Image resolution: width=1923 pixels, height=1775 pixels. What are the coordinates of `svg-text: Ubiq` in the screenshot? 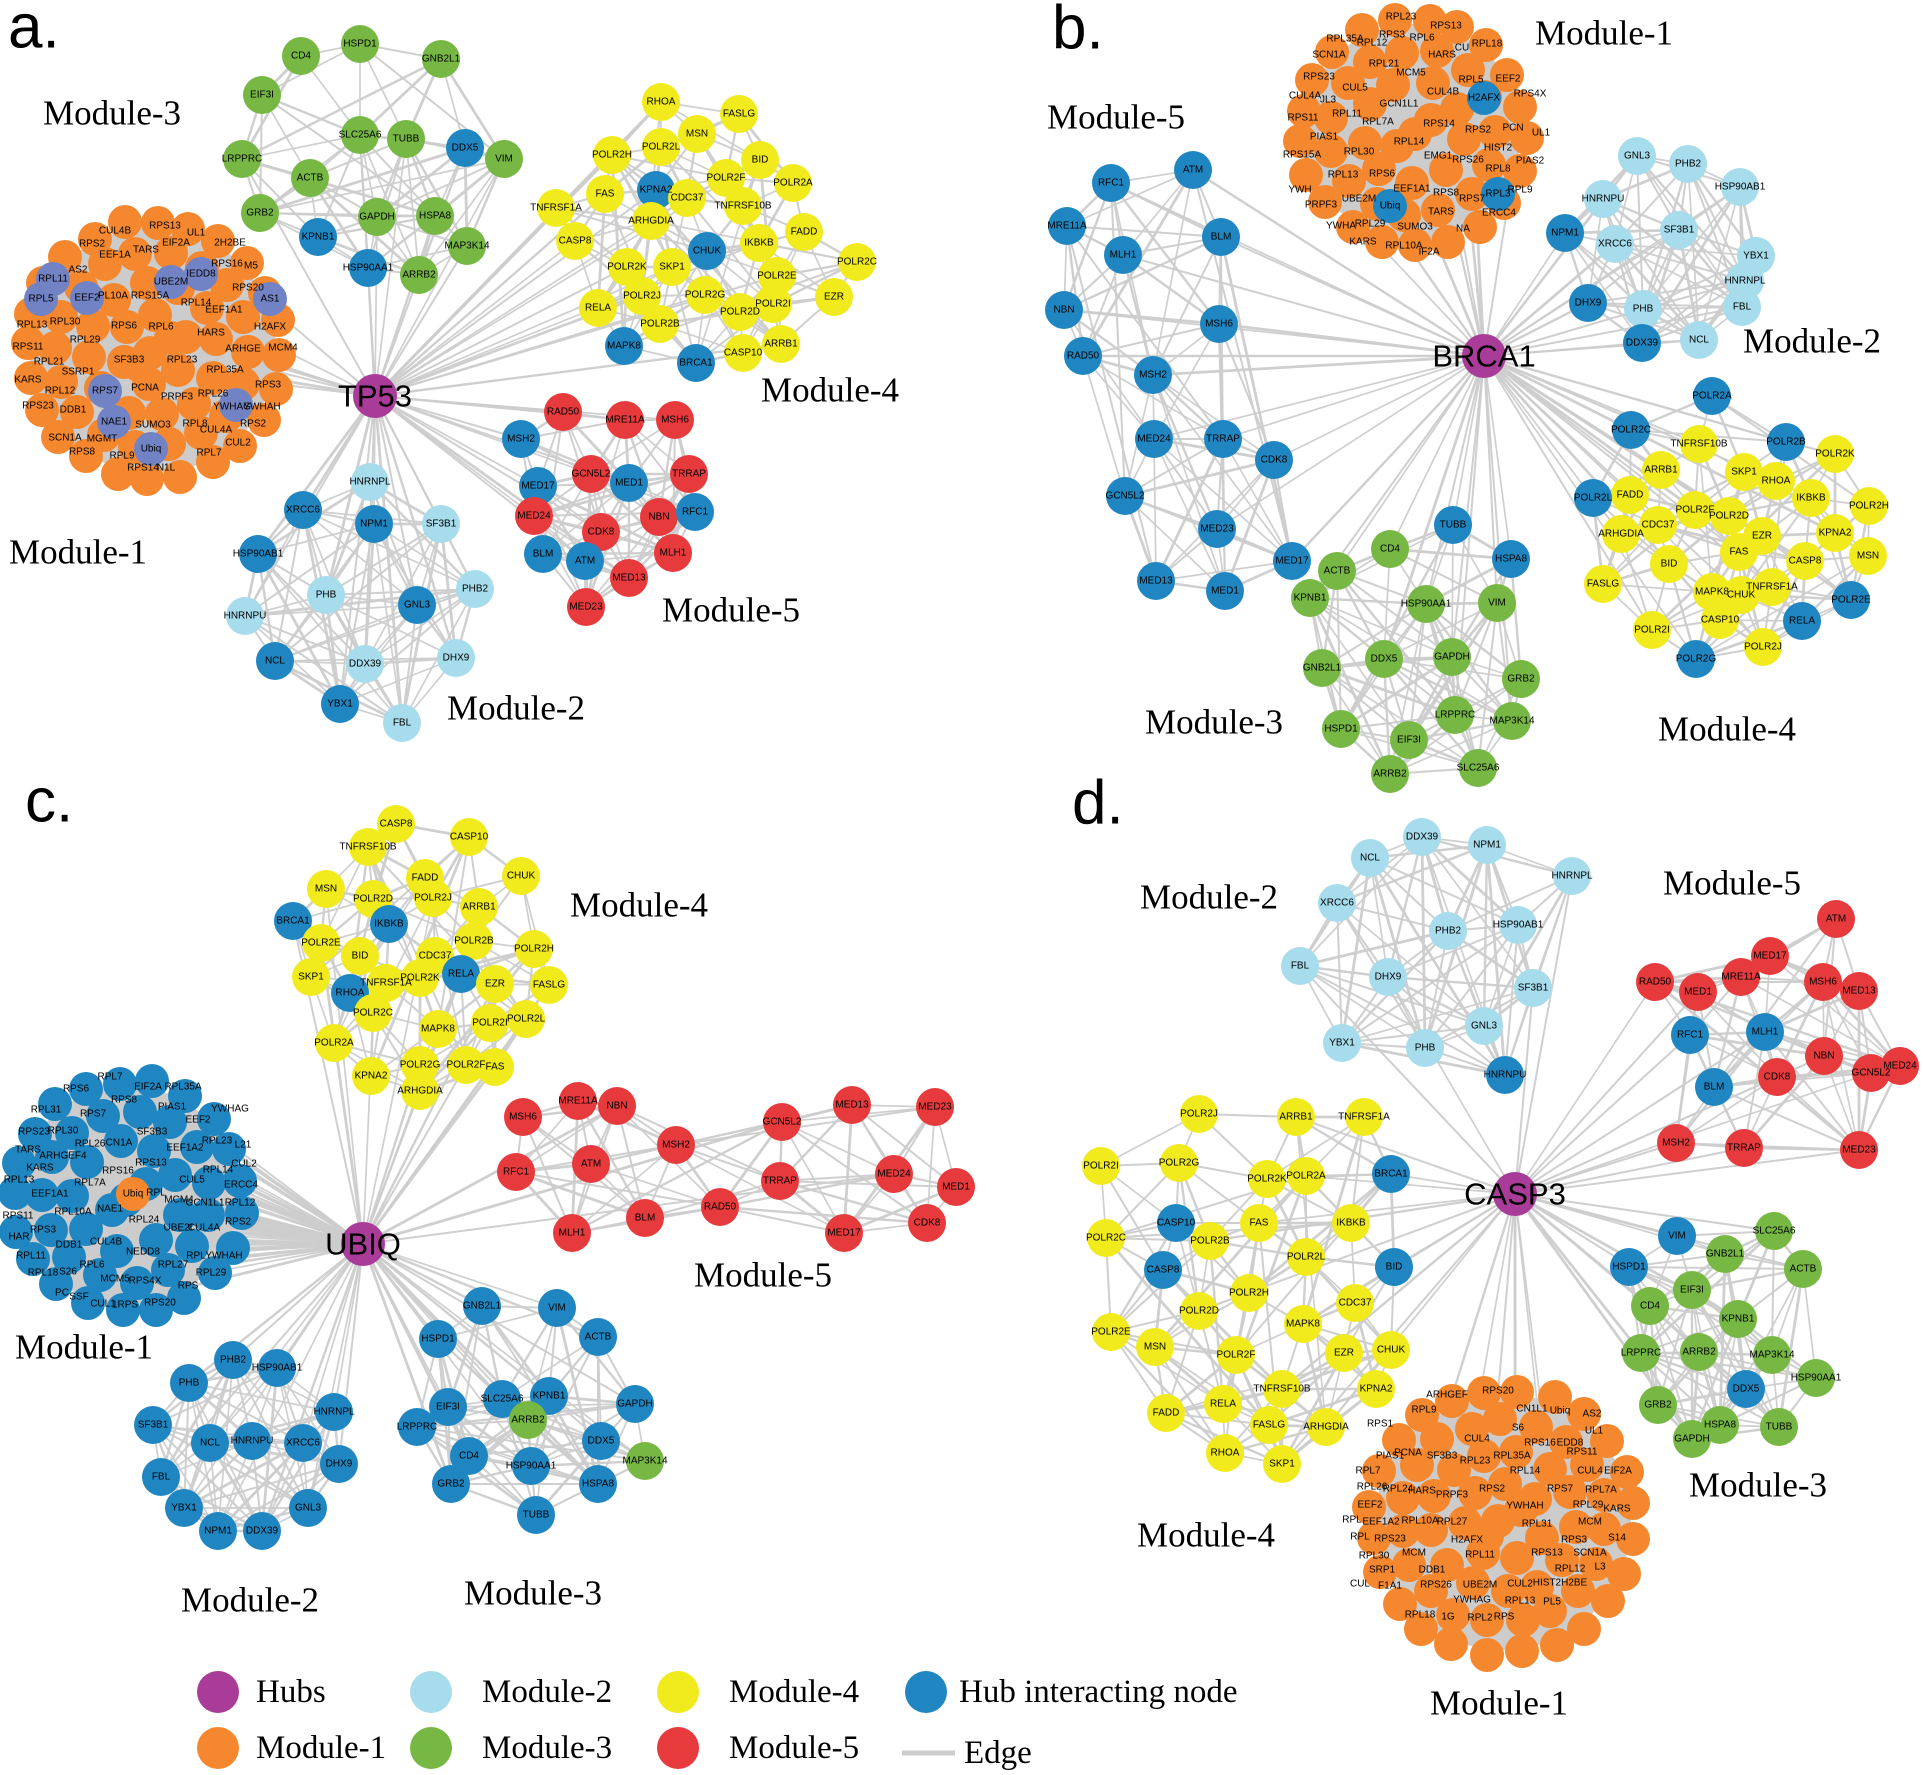 It's located at (1390, 206).